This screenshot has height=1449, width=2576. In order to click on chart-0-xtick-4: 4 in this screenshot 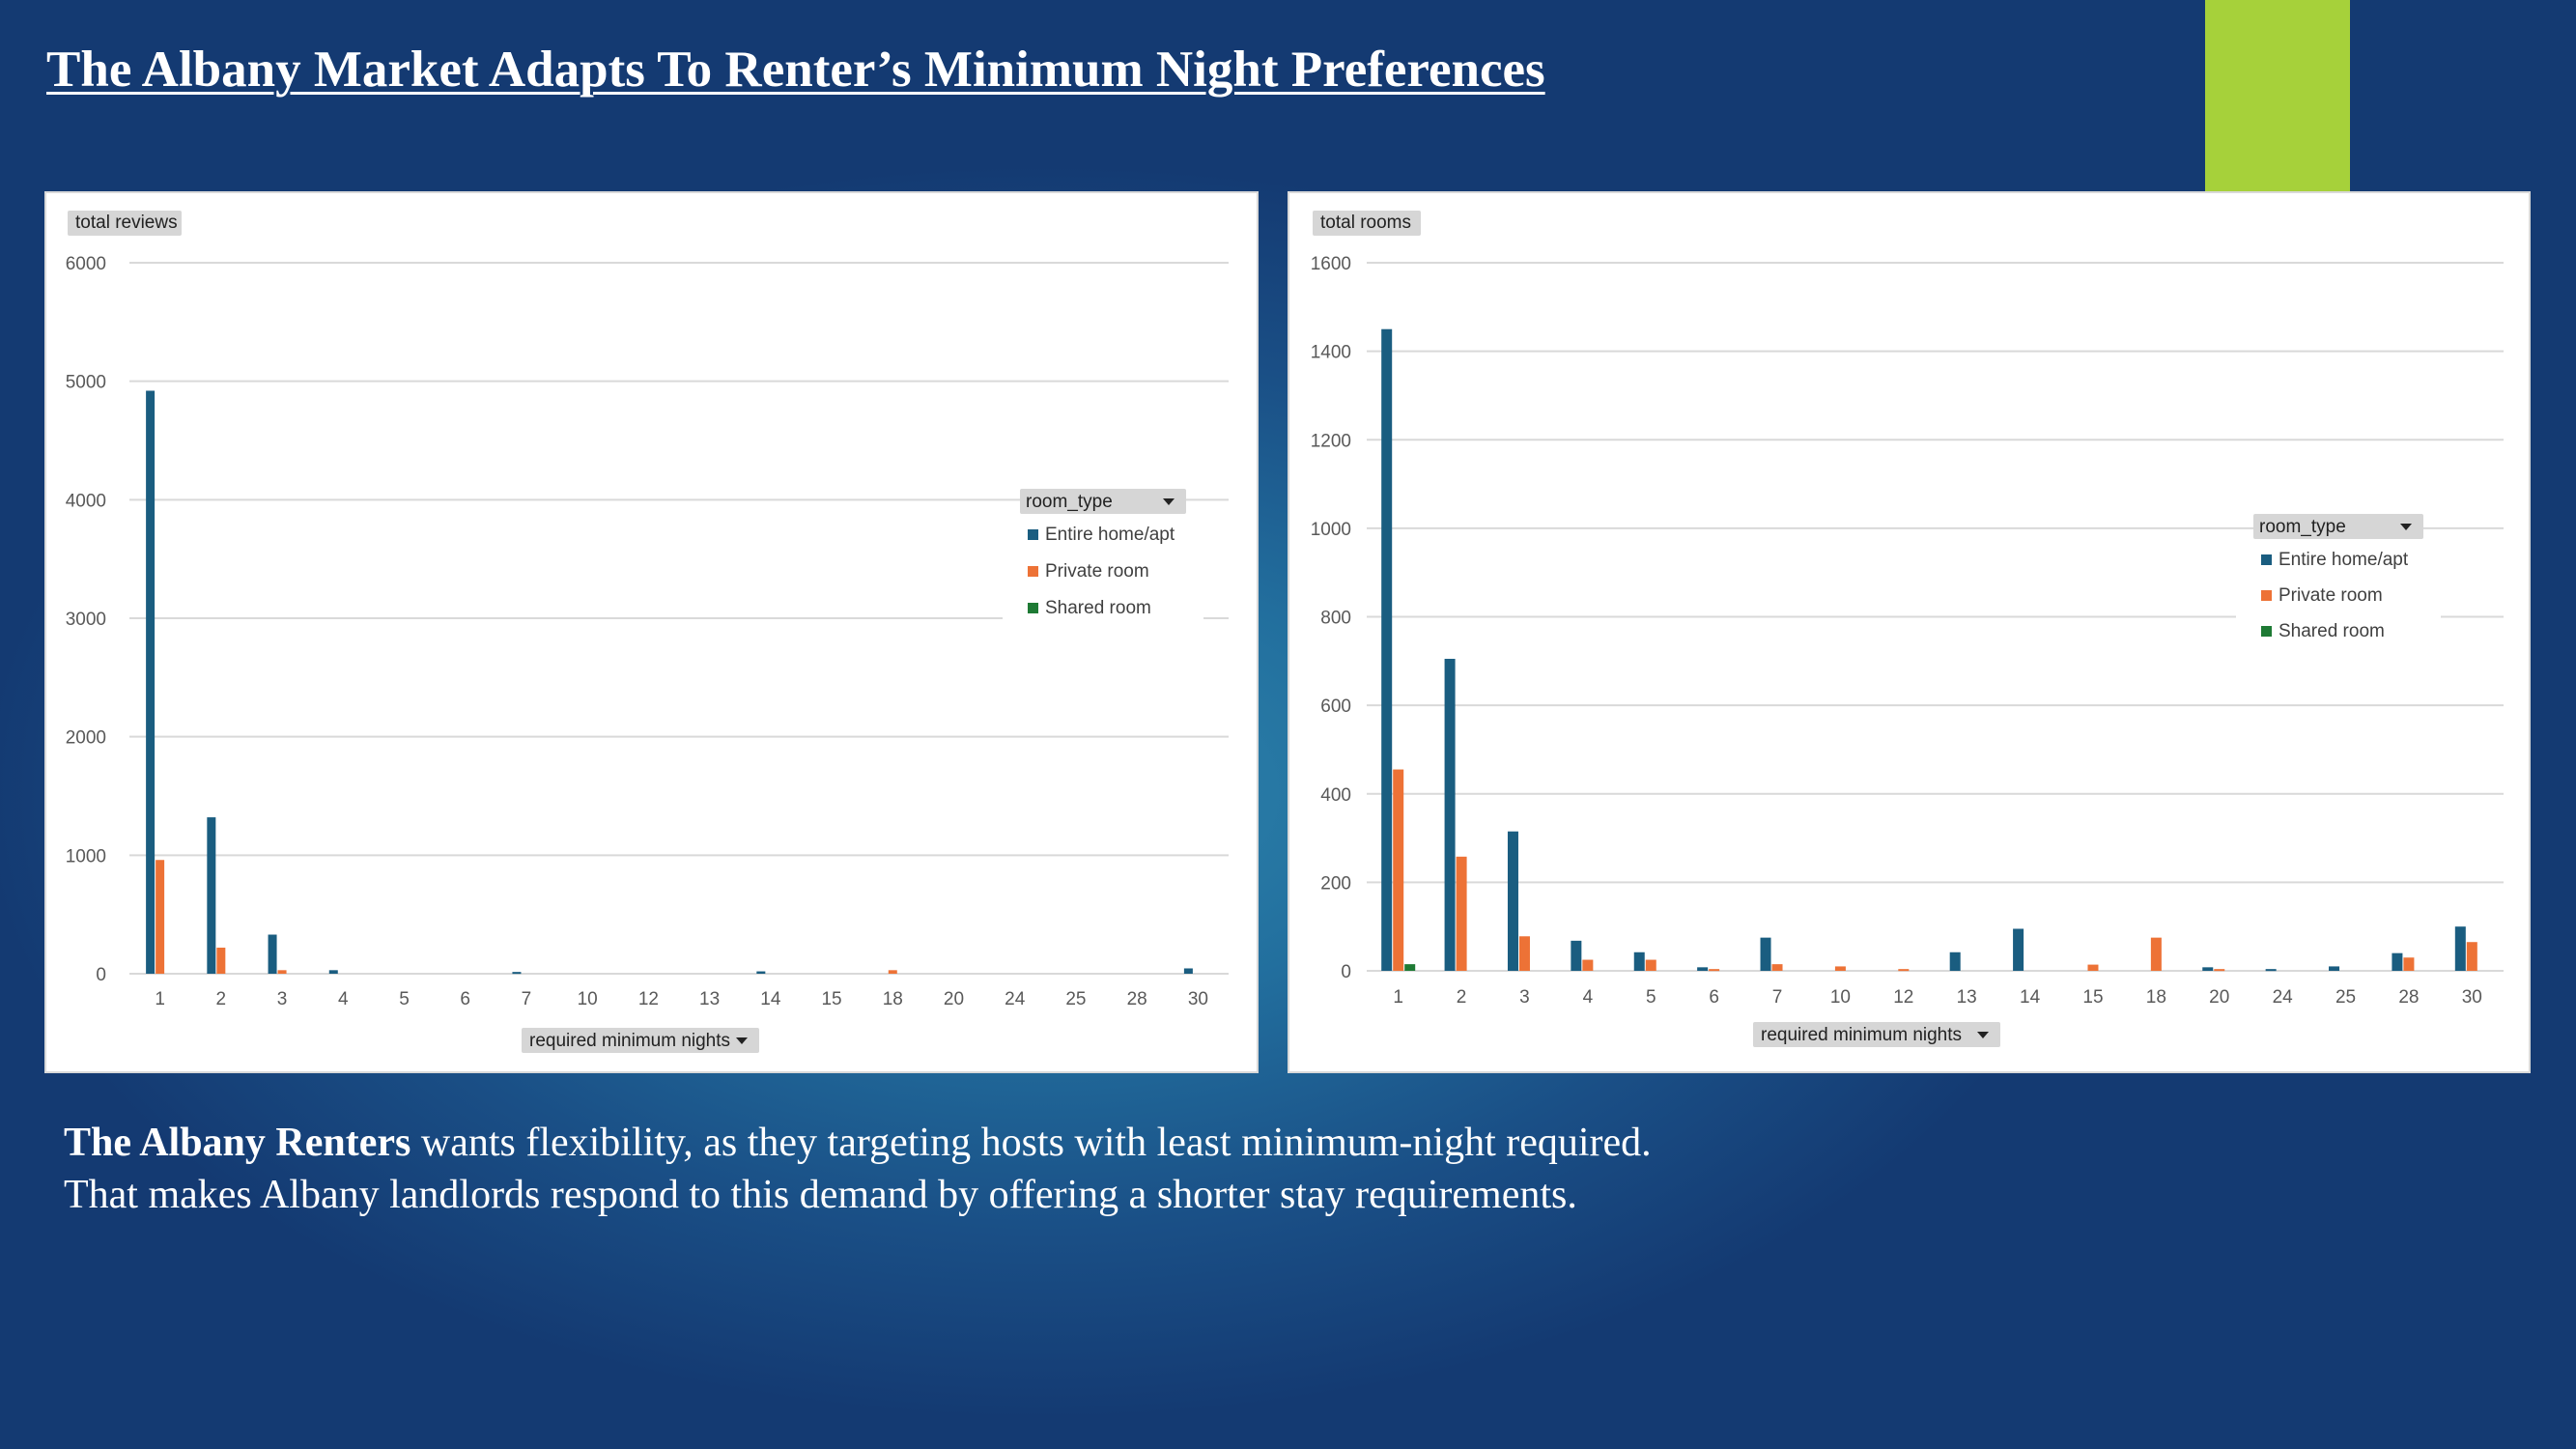, I will do `click(343, 999)`.